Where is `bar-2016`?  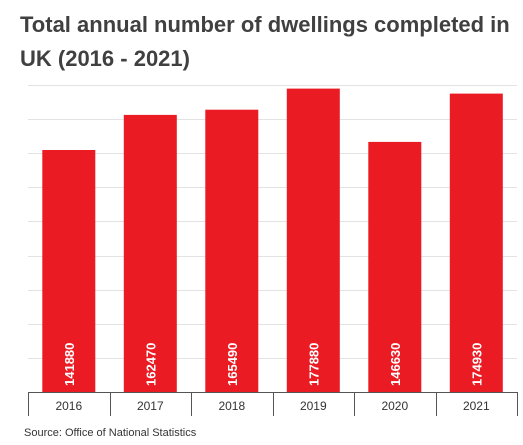
bar-2016 is located at coordinates (69, 271).